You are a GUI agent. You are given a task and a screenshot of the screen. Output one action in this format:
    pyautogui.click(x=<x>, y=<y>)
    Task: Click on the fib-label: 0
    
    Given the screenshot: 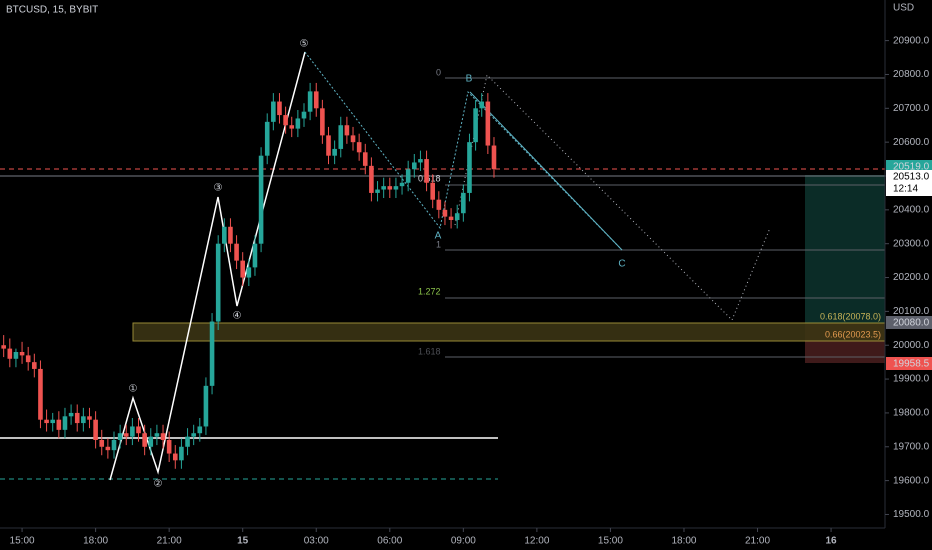 What is the action you would take?
    pyautogui.click(x=438, y=72)
    